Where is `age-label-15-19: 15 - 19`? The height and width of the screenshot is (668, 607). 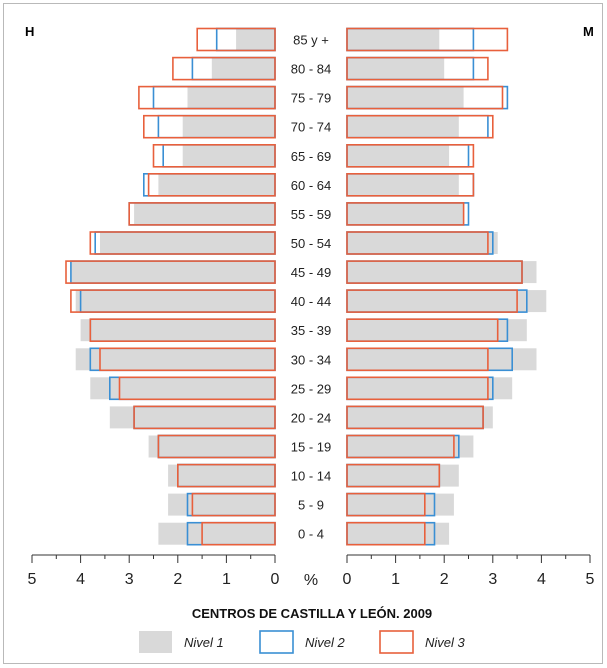 age-label-15-19: 15 - 19 is located at coordinates (311, 447).